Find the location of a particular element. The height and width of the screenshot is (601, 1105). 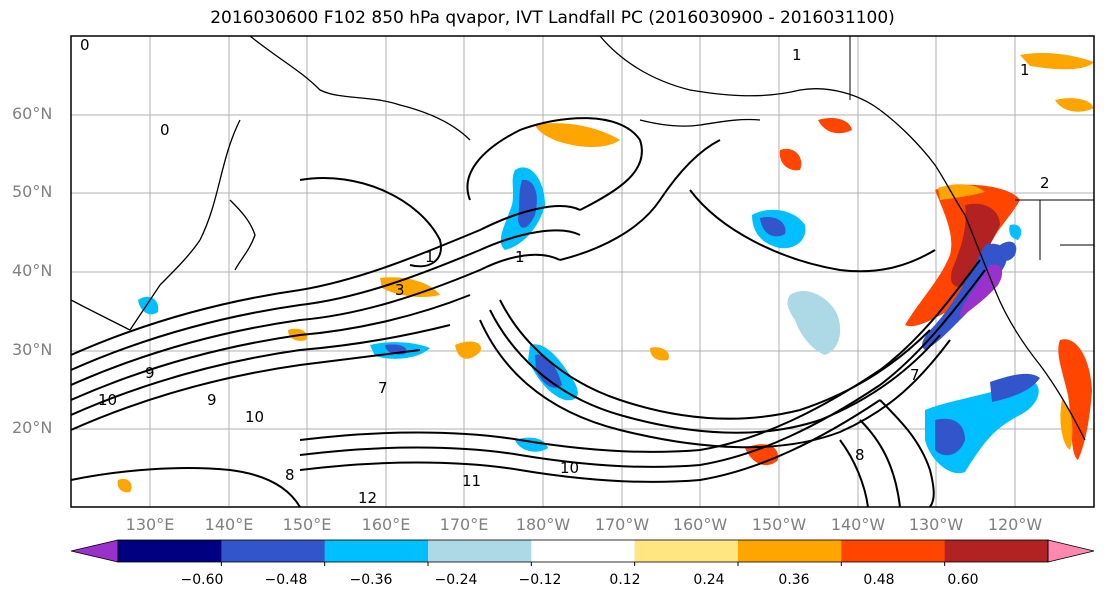

colorbar-tick-label: −0.48 is located at coordinates (286, 580).